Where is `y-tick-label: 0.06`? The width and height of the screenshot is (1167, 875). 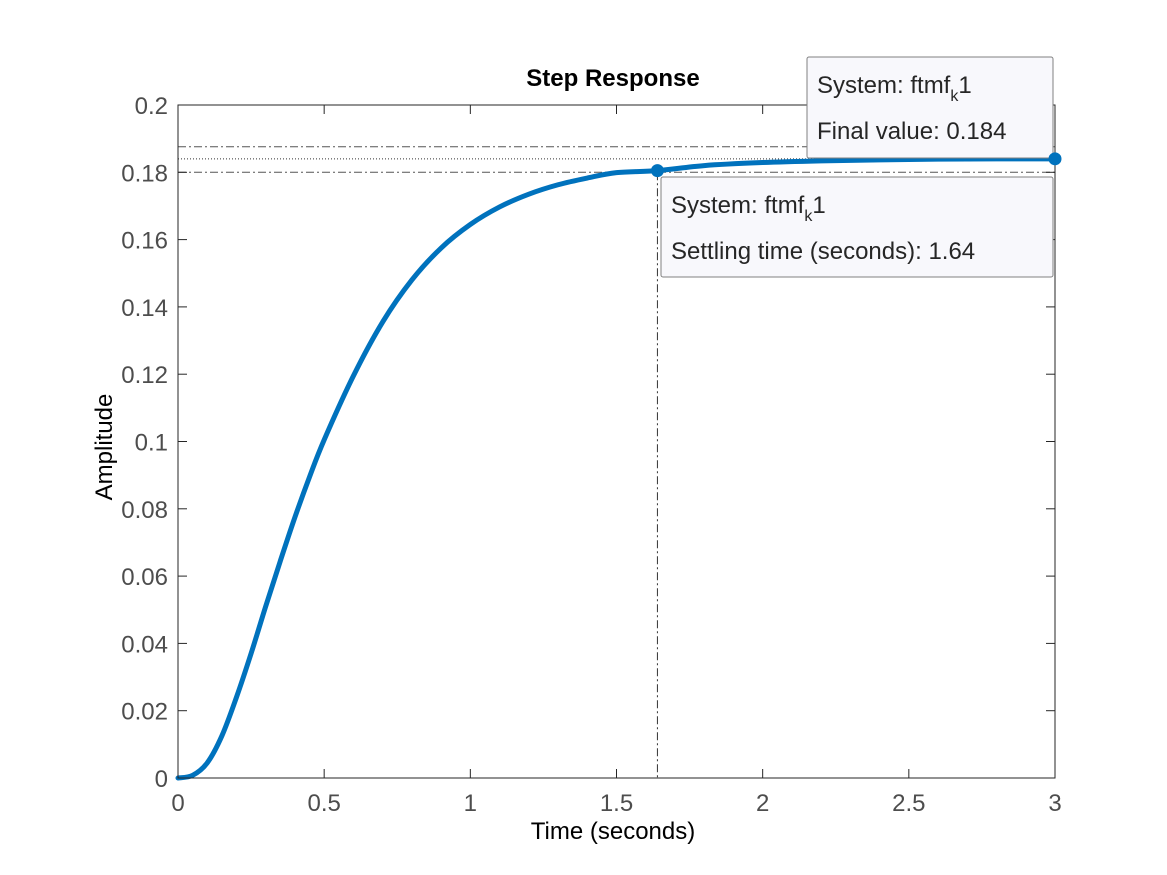
y-tick-label: 0.06 is located at coordinates (144, 577).